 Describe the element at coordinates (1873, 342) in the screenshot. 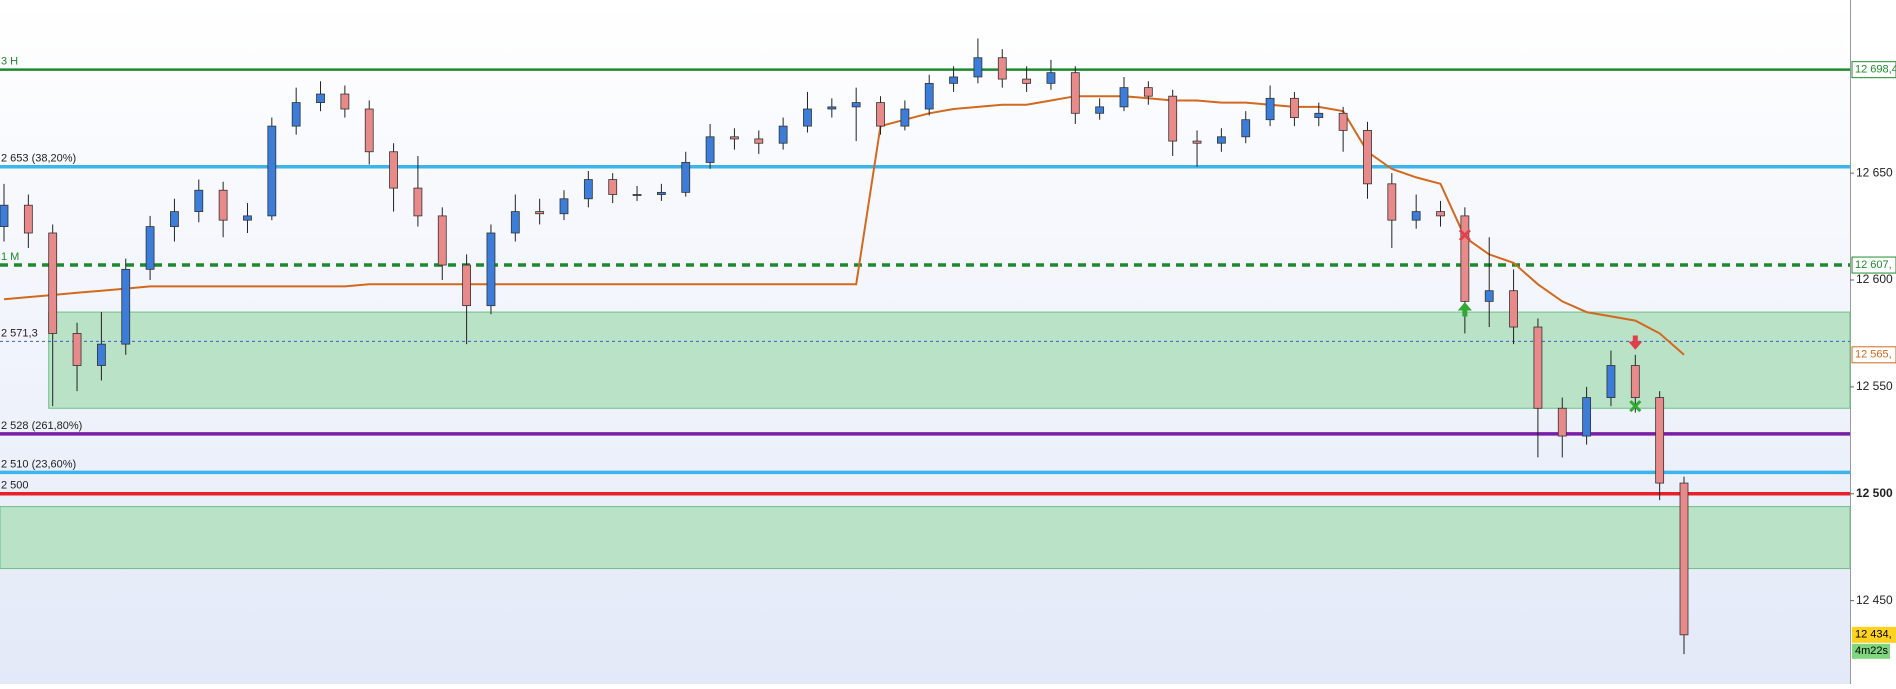

I see `axis-panel` at that location.